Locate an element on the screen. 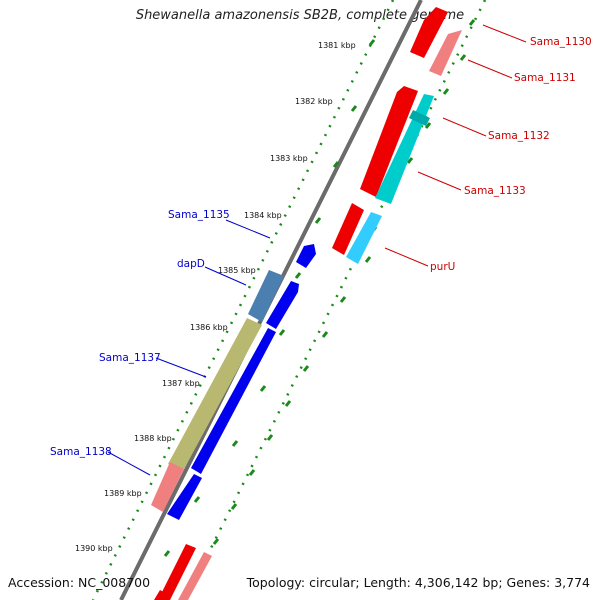  gene-dapD is located at coordinates (266, 296).